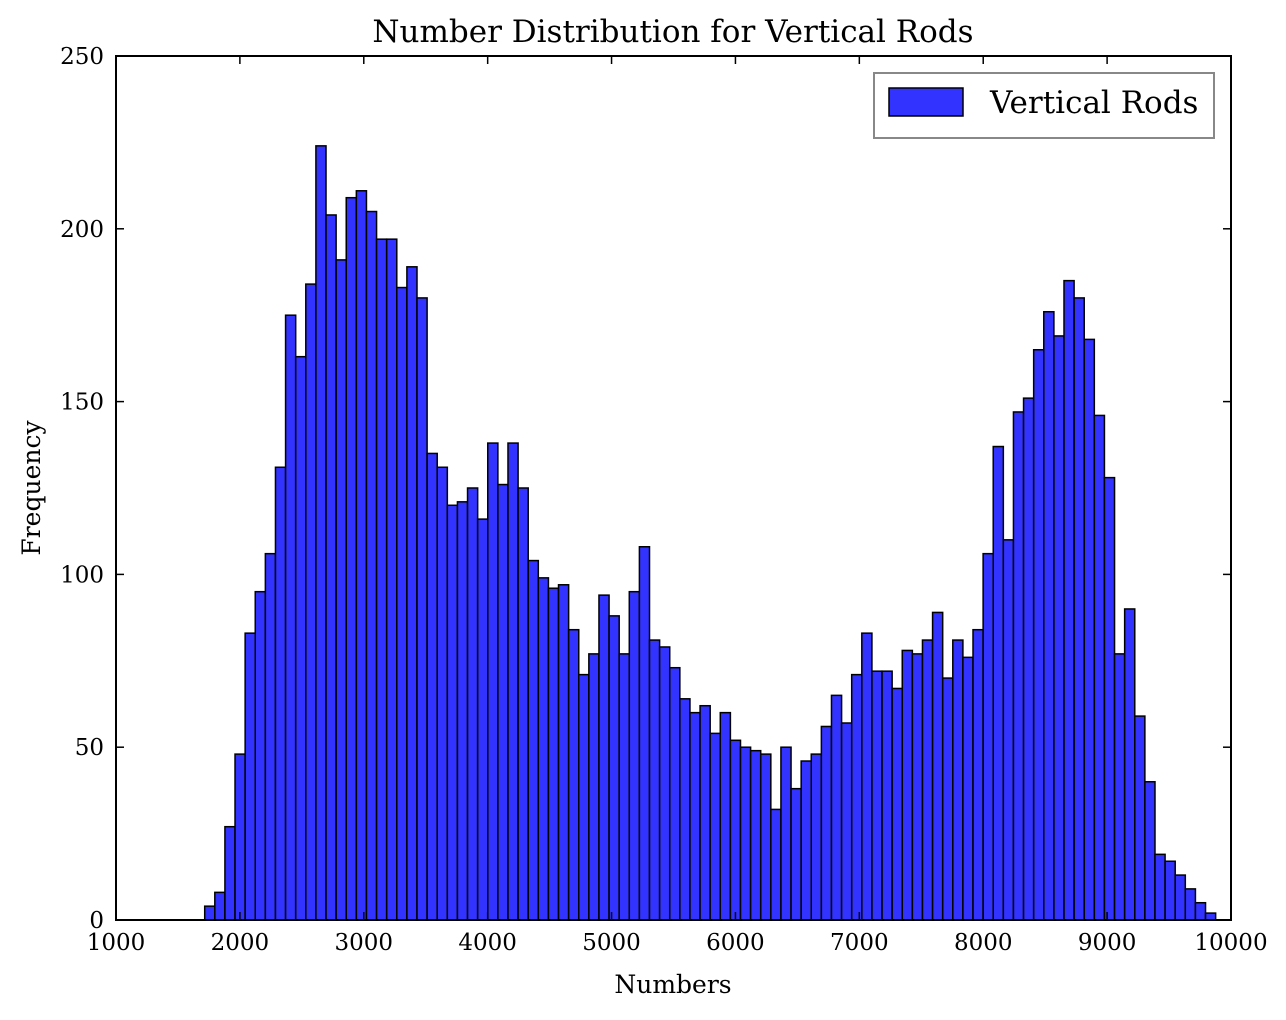  Describe the element at coordinates (116, 943) in the screenshot. I see `x-tick-label: 1000` at that location.